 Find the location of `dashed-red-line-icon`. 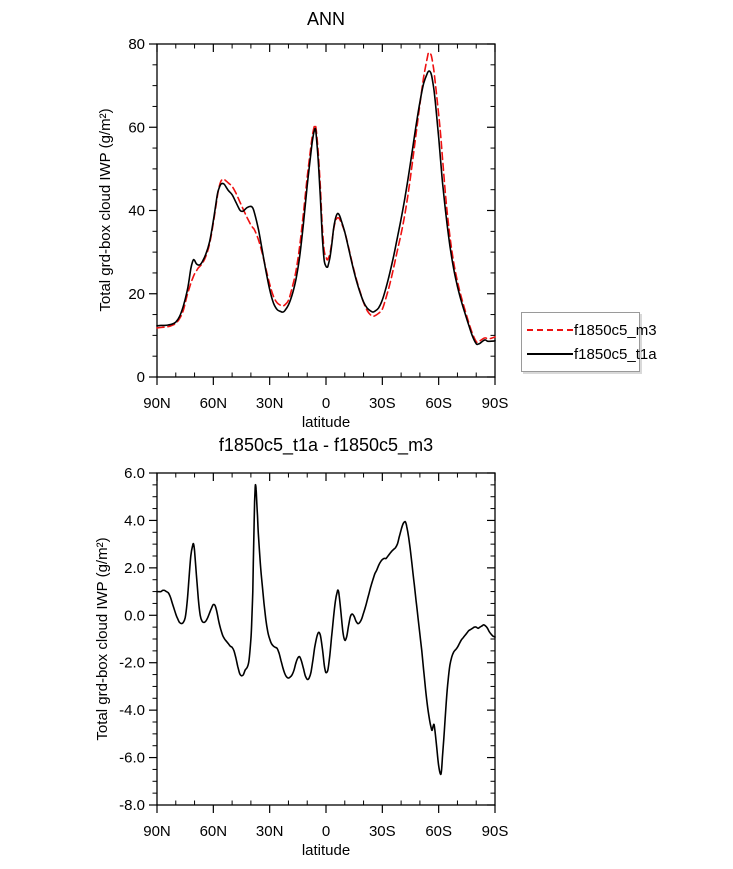

dashed-red-line-icon is located at coordinates (550, 330).